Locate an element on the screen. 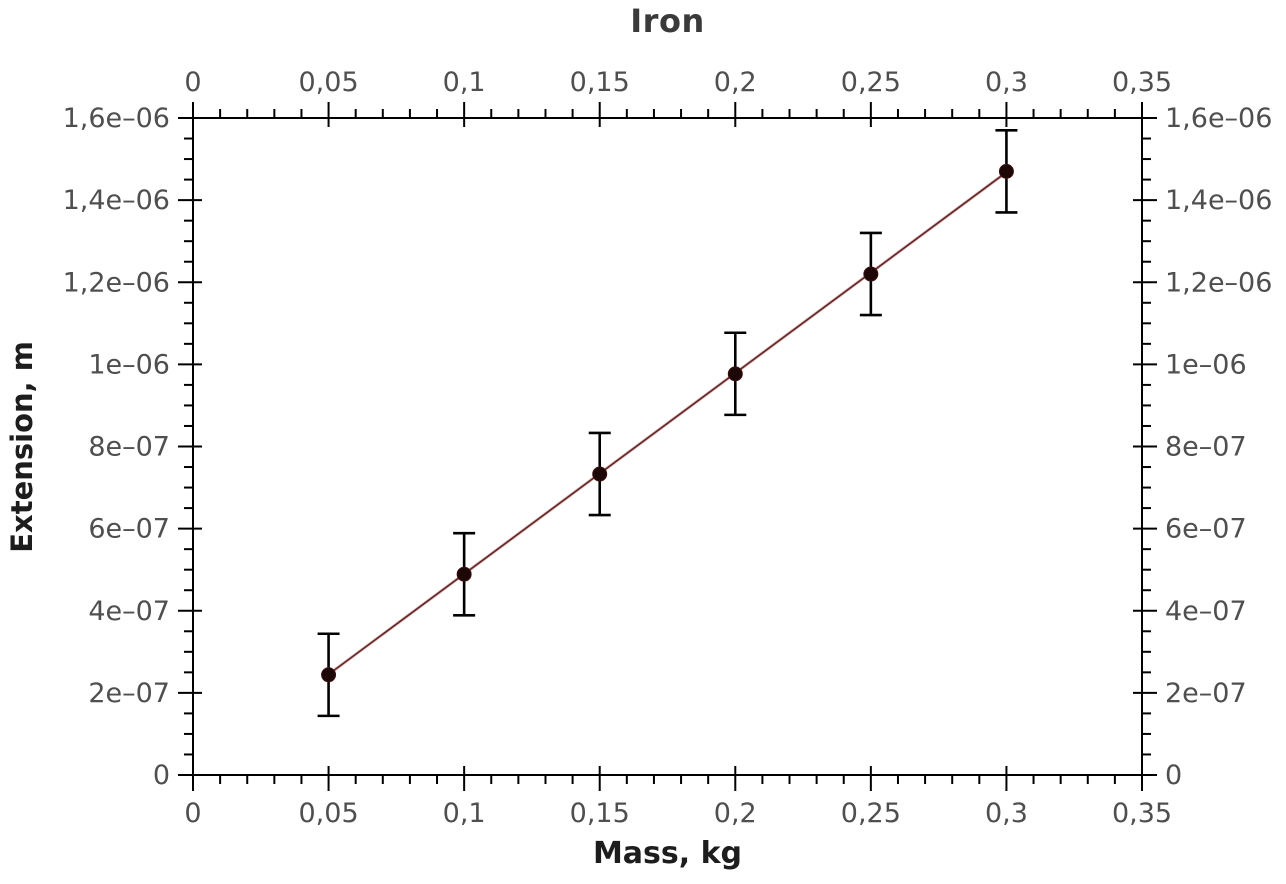 This screenshot has height=884, width=1286. x-axis-tick-label: 0 is located at coordinates (192, 813).